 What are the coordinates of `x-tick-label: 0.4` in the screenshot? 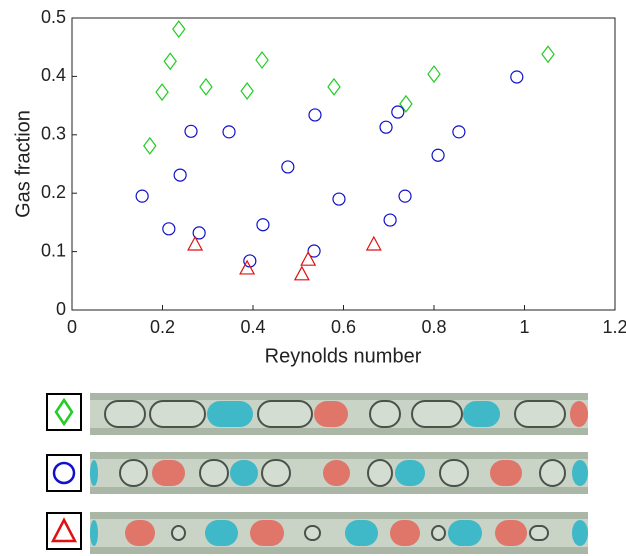 It's located at (252, 327).